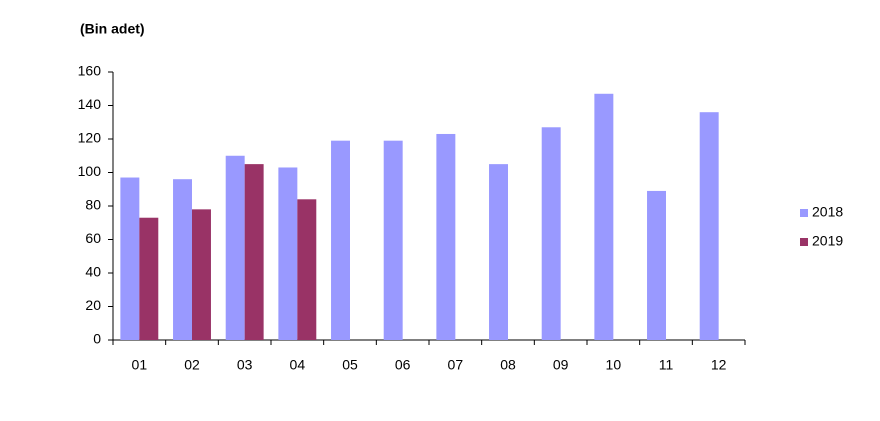 Image resolution: width=880 pixels, height=421 pixels. I want to click on y-tick-label: 40, so click(93, 272).